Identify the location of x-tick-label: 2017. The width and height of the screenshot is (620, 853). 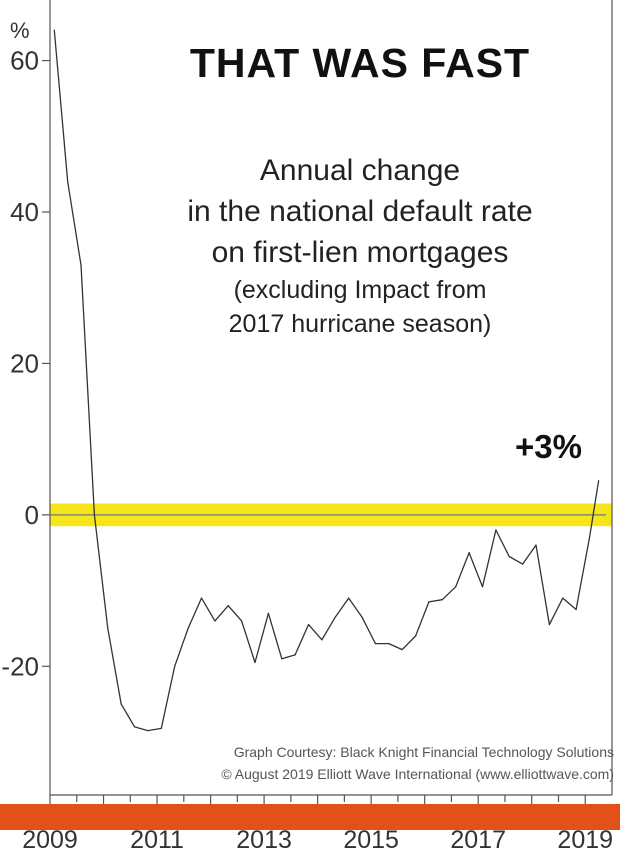
(478, 841).